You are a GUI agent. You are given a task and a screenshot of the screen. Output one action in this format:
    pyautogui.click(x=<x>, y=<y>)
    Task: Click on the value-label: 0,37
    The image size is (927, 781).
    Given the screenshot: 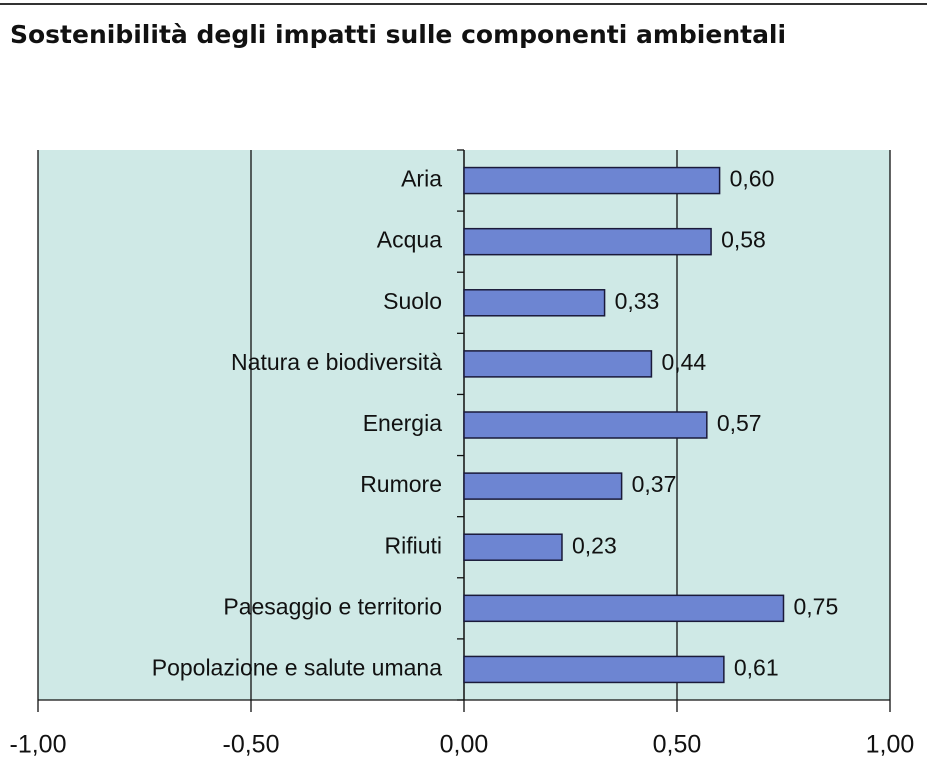 What is the action you would take?
    pyautogui.click(x=654, y=484)
    